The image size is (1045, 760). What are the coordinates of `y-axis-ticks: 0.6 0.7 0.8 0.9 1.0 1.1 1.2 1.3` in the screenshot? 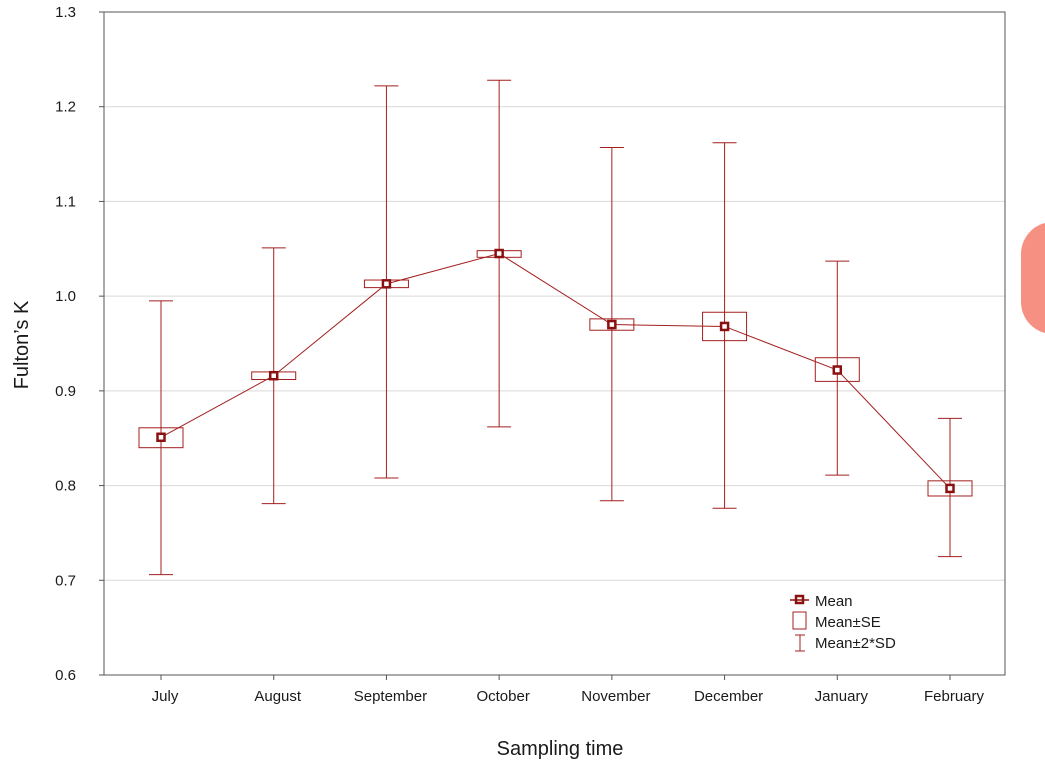 It's located at (79, 344).